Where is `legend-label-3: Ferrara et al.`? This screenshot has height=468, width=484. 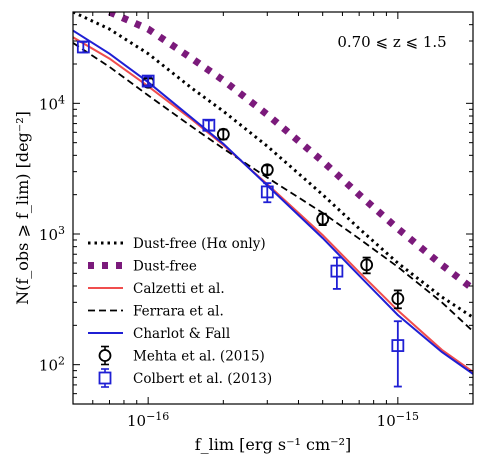
legend-label-3: Ferrara et al. is located at coordinates (178, 312).